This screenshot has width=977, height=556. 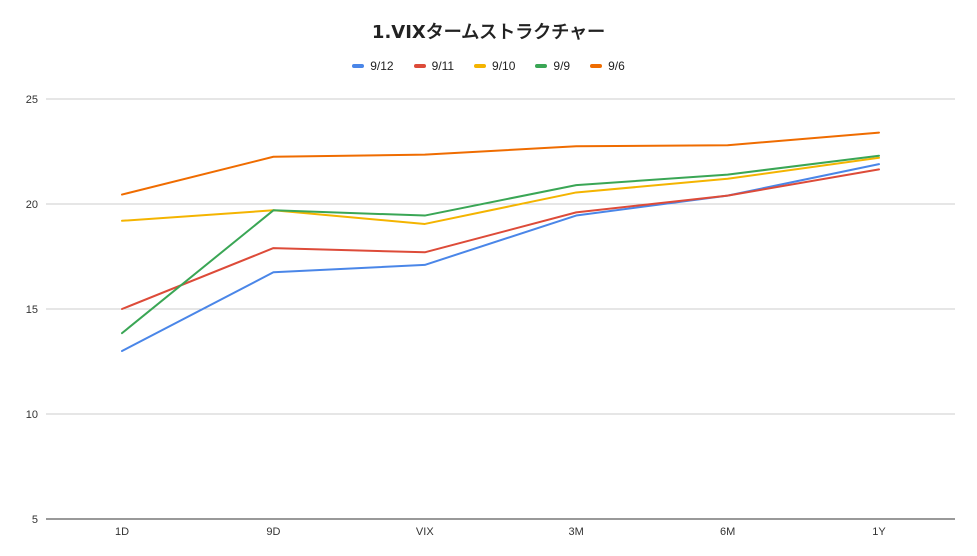 I want to click on x-tick-label: 6M, so click(x=727, y=532).